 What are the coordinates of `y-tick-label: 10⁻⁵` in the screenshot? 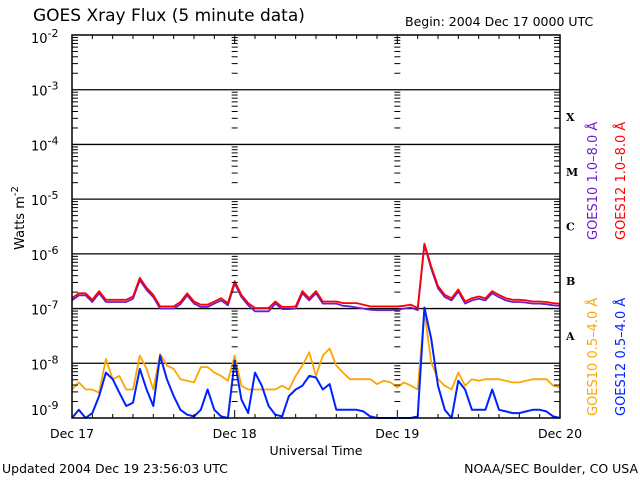 It's located at (45, 199).